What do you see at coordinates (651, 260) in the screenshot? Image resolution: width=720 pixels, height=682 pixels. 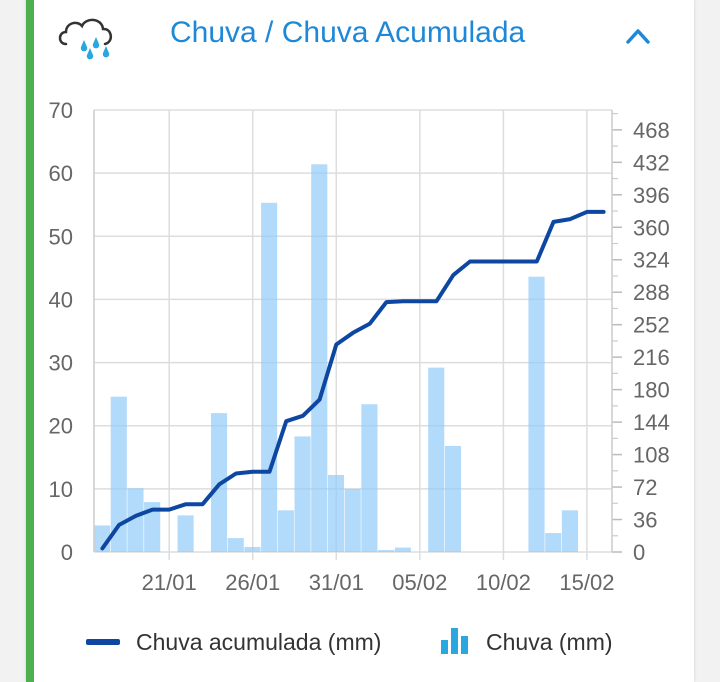 I see `y-right-tick-label: 324` at bounding box center [651, 260].